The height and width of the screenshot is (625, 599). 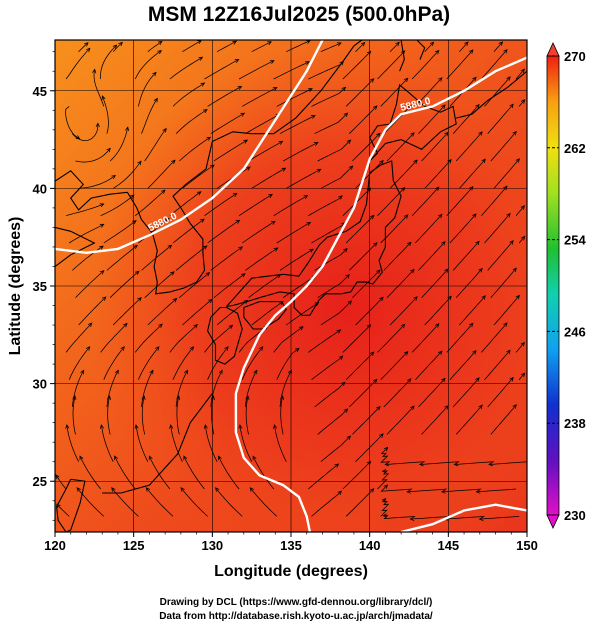 What do you see at coordinates (575, 56) in the screenshot?
I see `colorbar-tick-label: 270` at bounding box center [575, 56].